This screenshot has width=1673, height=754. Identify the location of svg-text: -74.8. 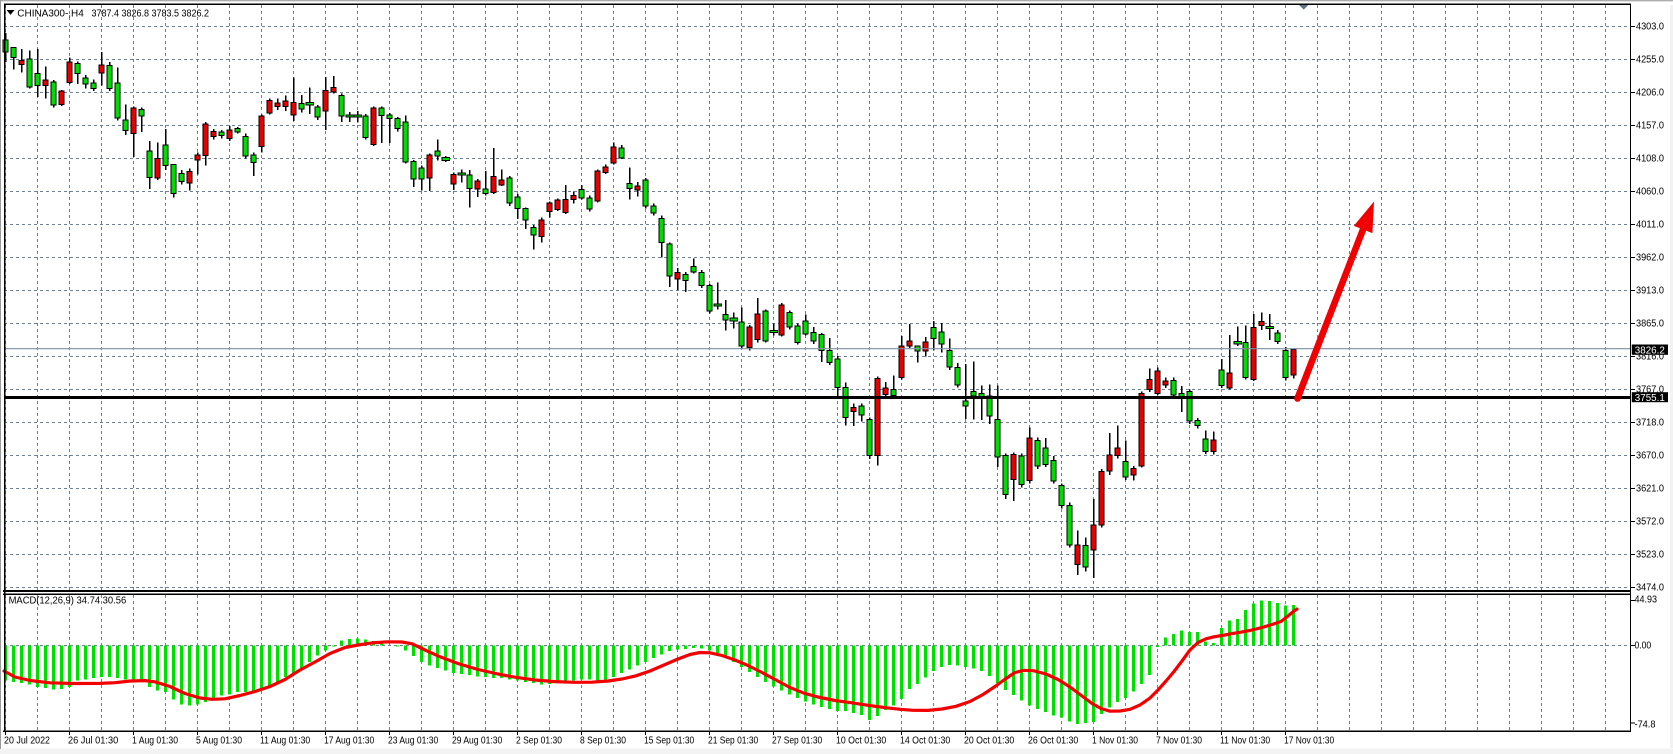
(1645, 724).